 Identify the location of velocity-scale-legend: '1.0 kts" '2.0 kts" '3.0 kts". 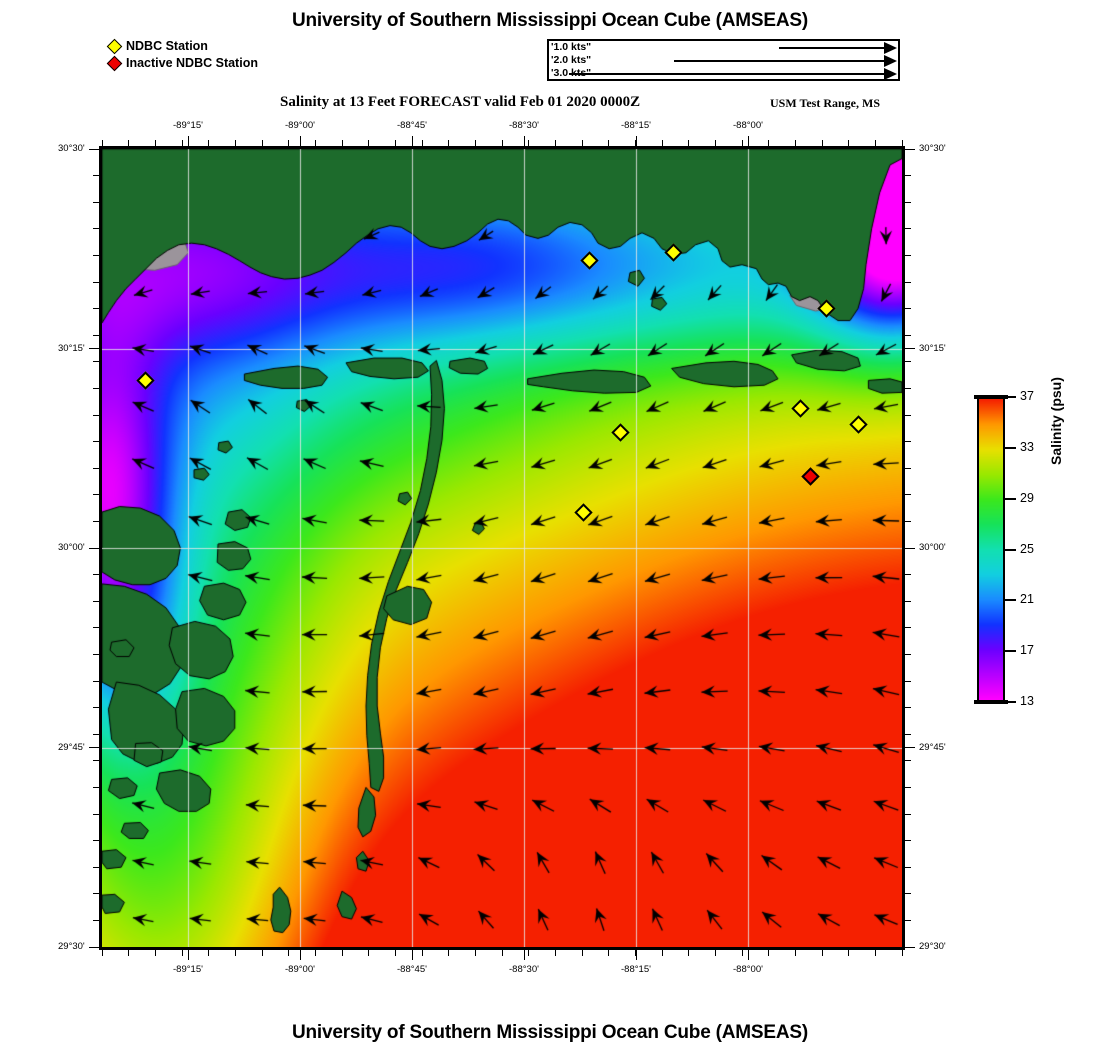
(723, 60).